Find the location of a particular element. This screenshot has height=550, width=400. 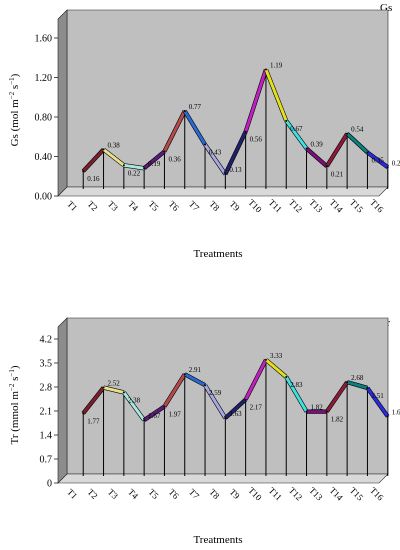

tr-y-tick-label: 3.5 is located at coordinates (46, 364).